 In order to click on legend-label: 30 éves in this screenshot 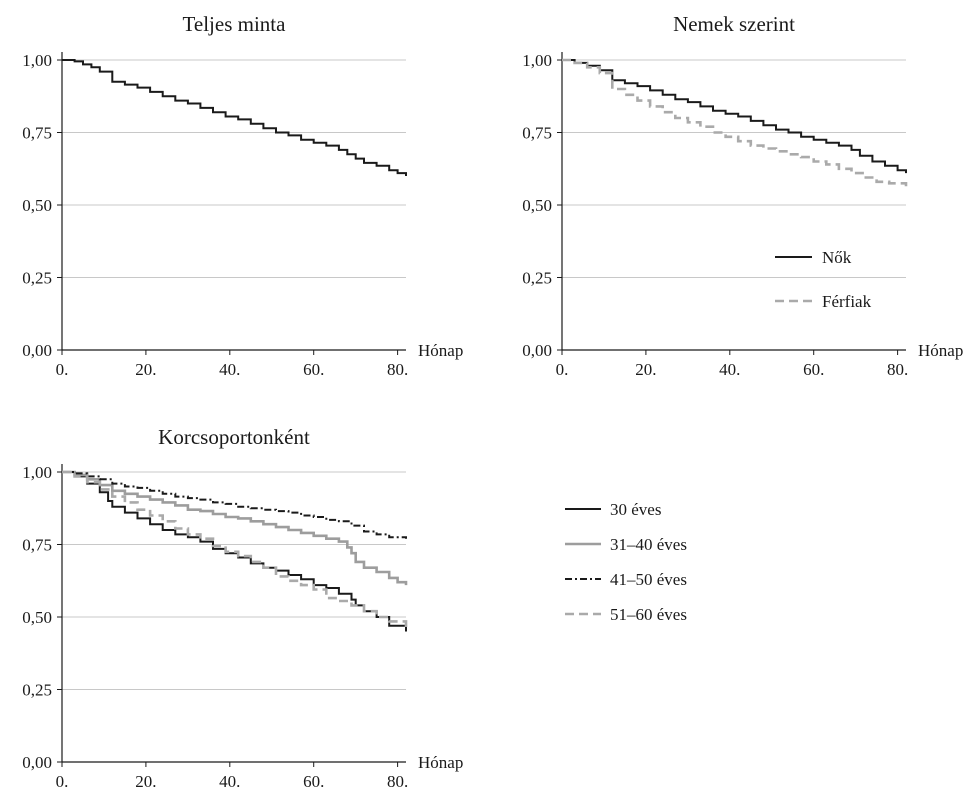, I will do `click(635, 509)`.